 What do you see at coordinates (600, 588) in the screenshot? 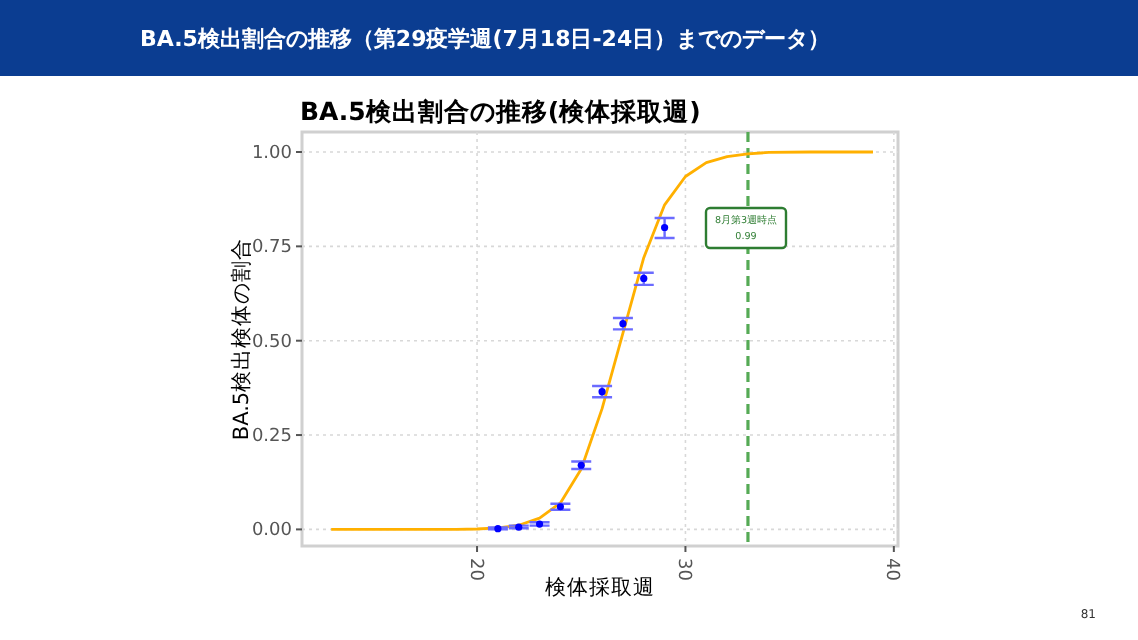
I see `x-axis-title: 検体採取週` at bounding box center [600, 588].